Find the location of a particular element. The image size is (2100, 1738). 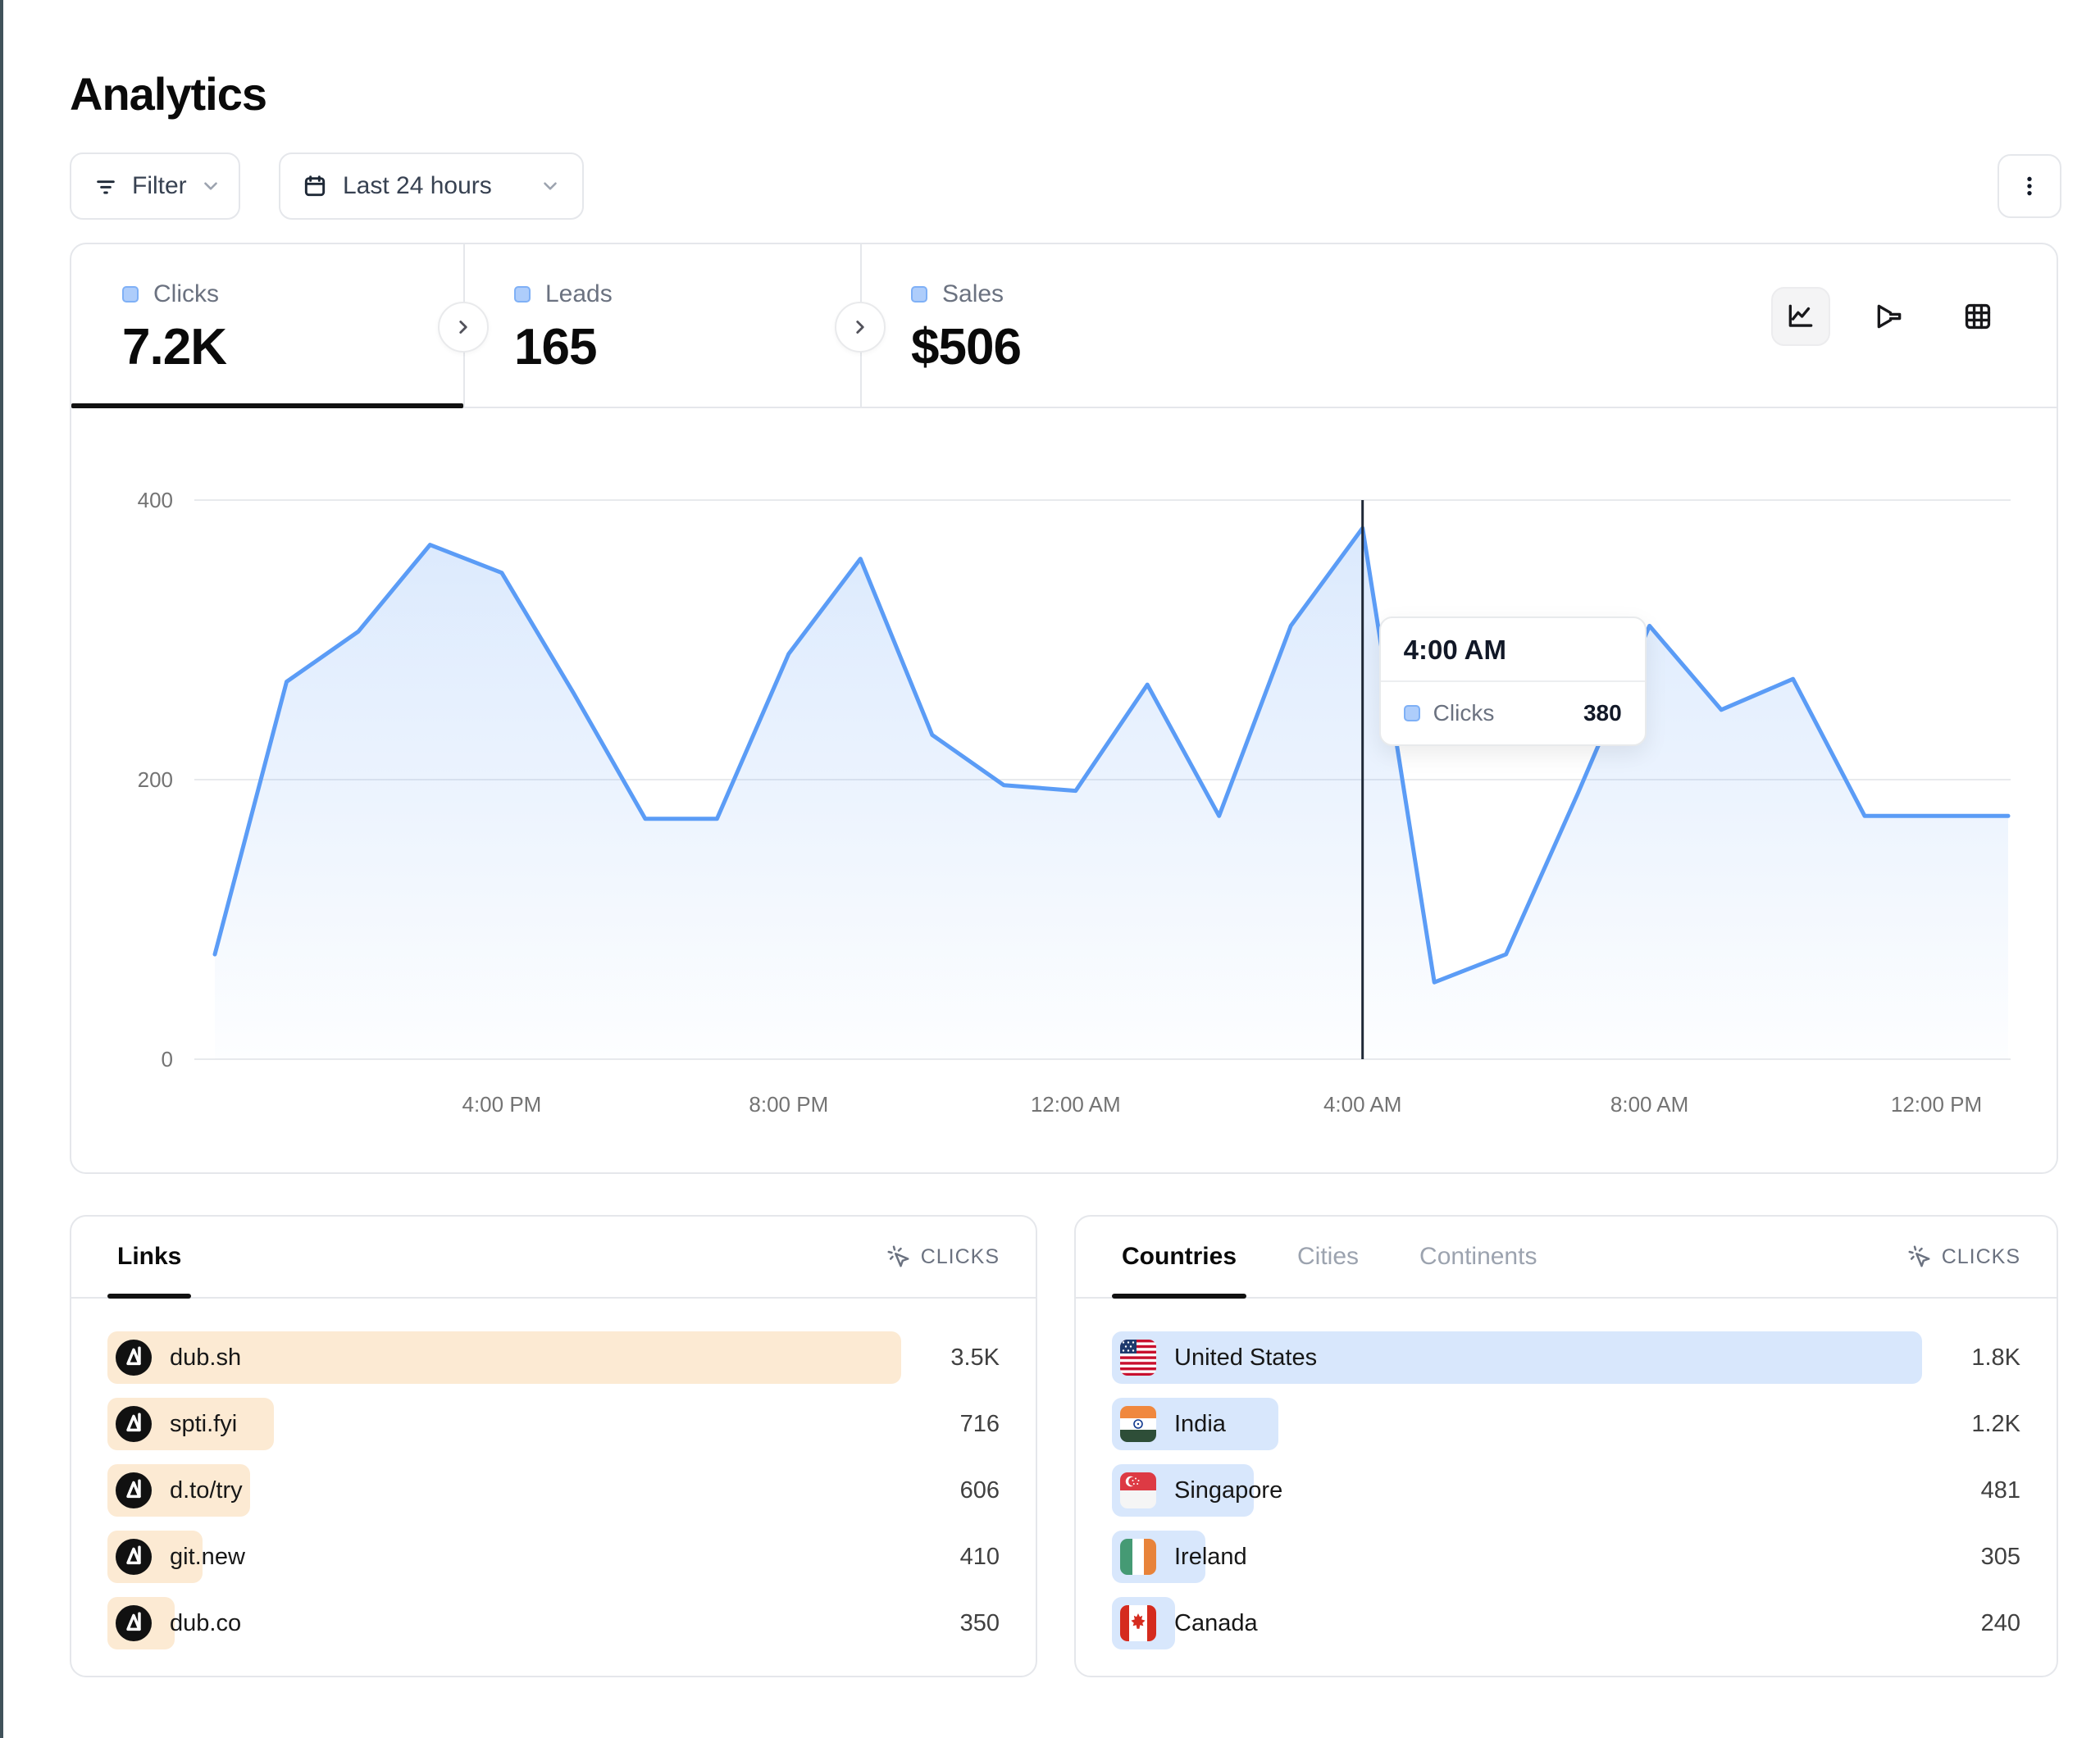

row-label: dub.co is located at coordinates (206, 1622).